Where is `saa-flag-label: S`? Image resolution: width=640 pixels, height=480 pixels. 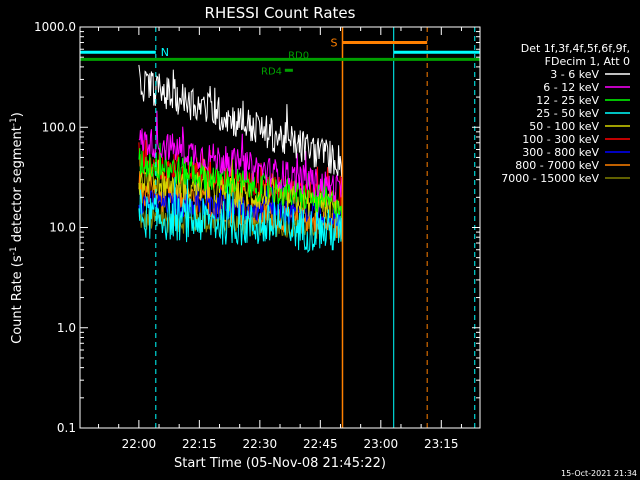 saa-flag-label: S is located at coordinates (334, 43).